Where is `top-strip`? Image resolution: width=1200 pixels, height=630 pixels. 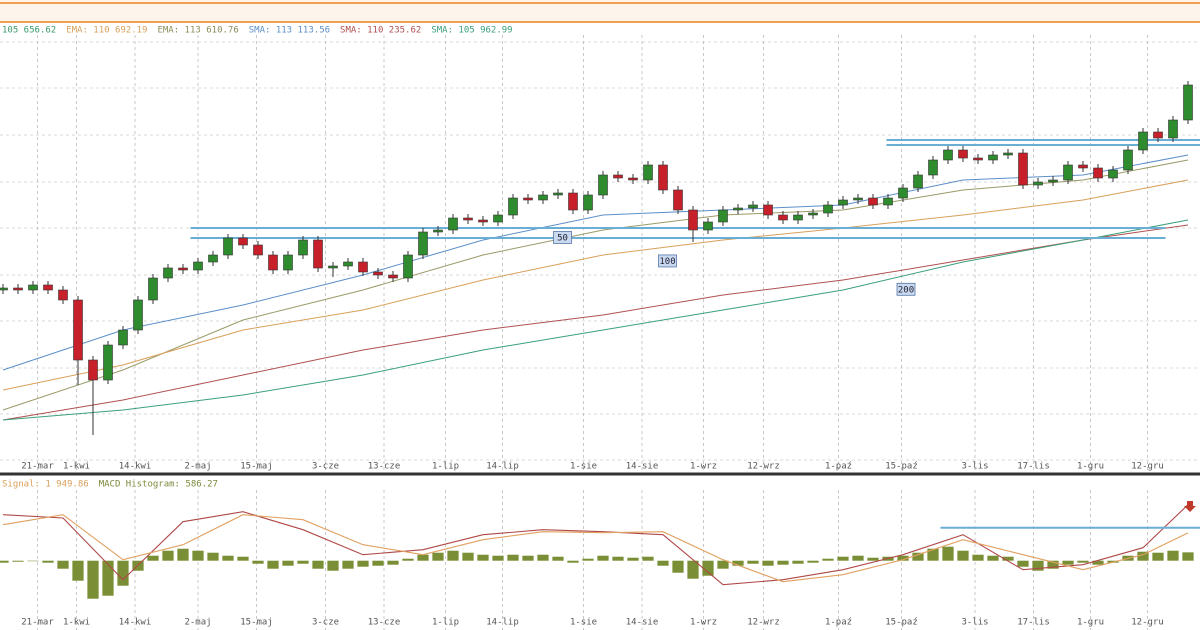 top-strip is located at coordinates (600, 11).